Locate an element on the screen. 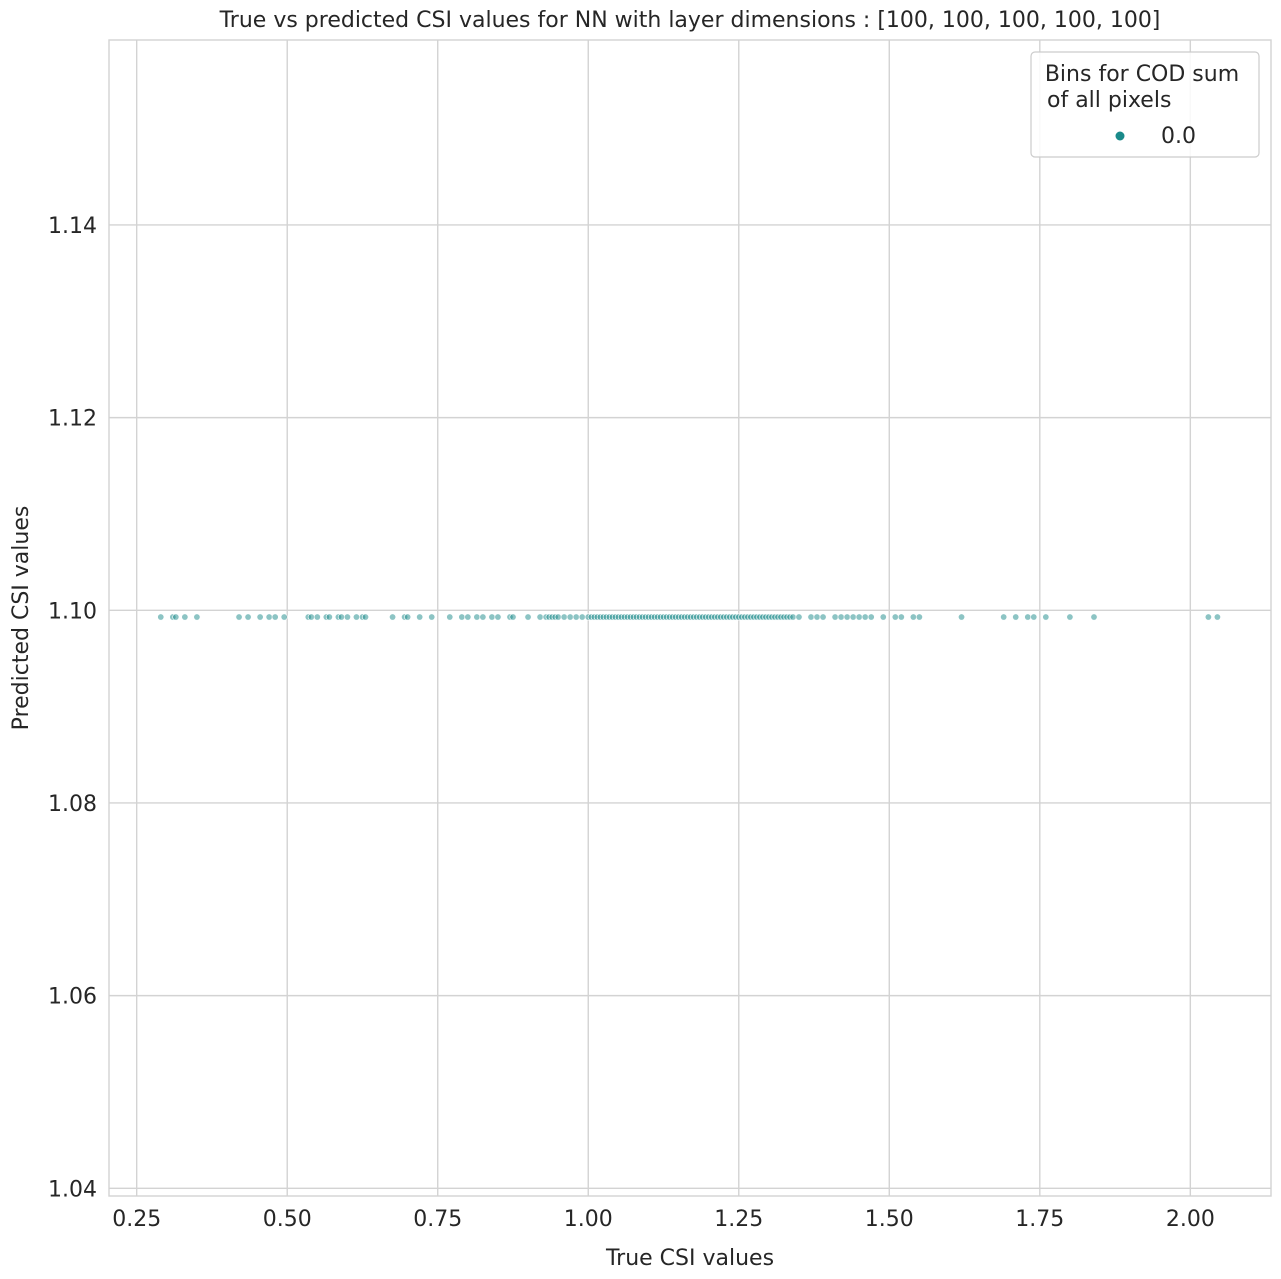 The height and width of the screenshot is (1279, 1281). x-tick-label: 1.25 is located at coordinates (738, 1219).